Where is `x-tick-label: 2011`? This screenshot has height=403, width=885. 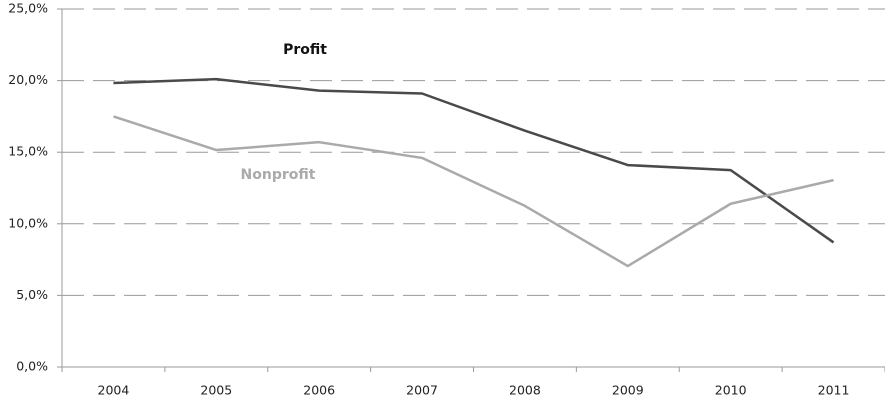
x-tick-label: 2011 is located at coordinates (834, 390).